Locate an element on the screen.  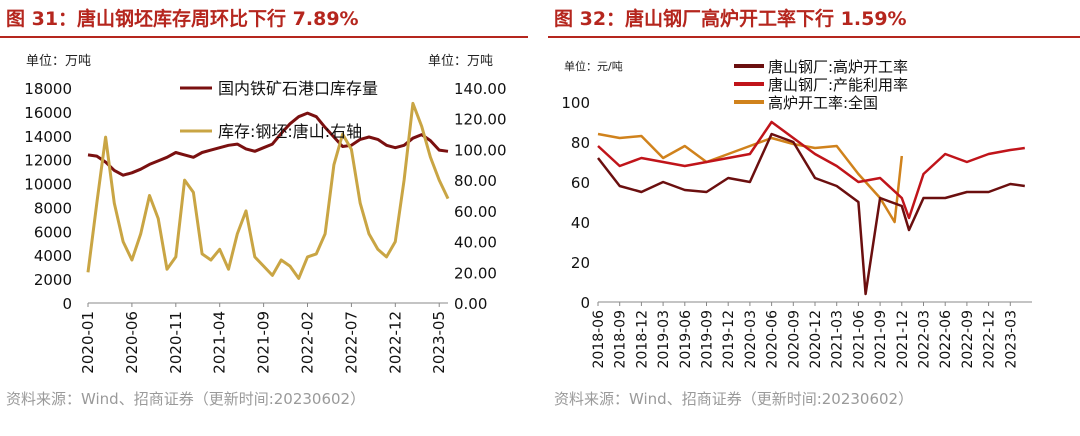
x-tick-label: 2023-03 is located at coordinates (1011, 339).